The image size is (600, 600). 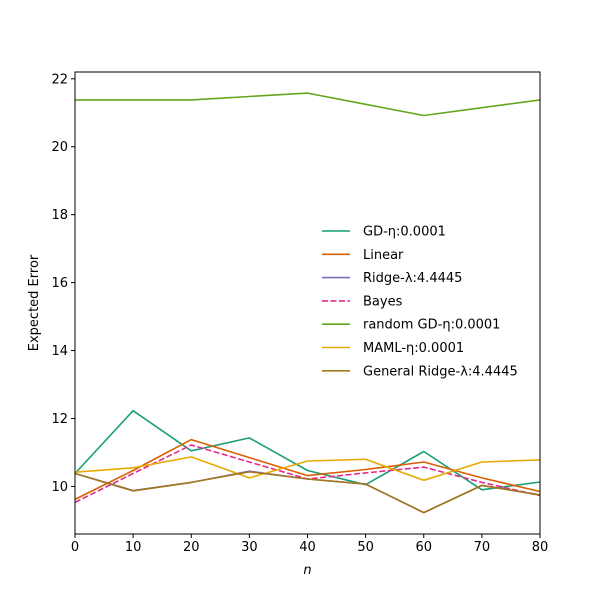 What do you see at coordinates (383, 301) in the screenshot?
I see `legend-label-3: Bayes` at bounding box center [383, 301].